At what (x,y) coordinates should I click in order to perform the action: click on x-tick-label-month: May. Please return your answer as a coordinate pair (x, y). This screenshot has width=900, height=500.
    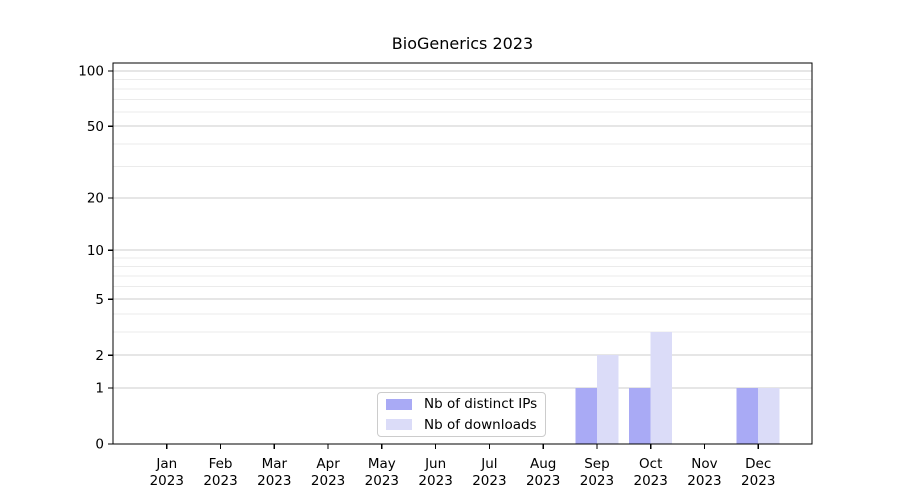
    Looking at the image, I should click on (382, 464).